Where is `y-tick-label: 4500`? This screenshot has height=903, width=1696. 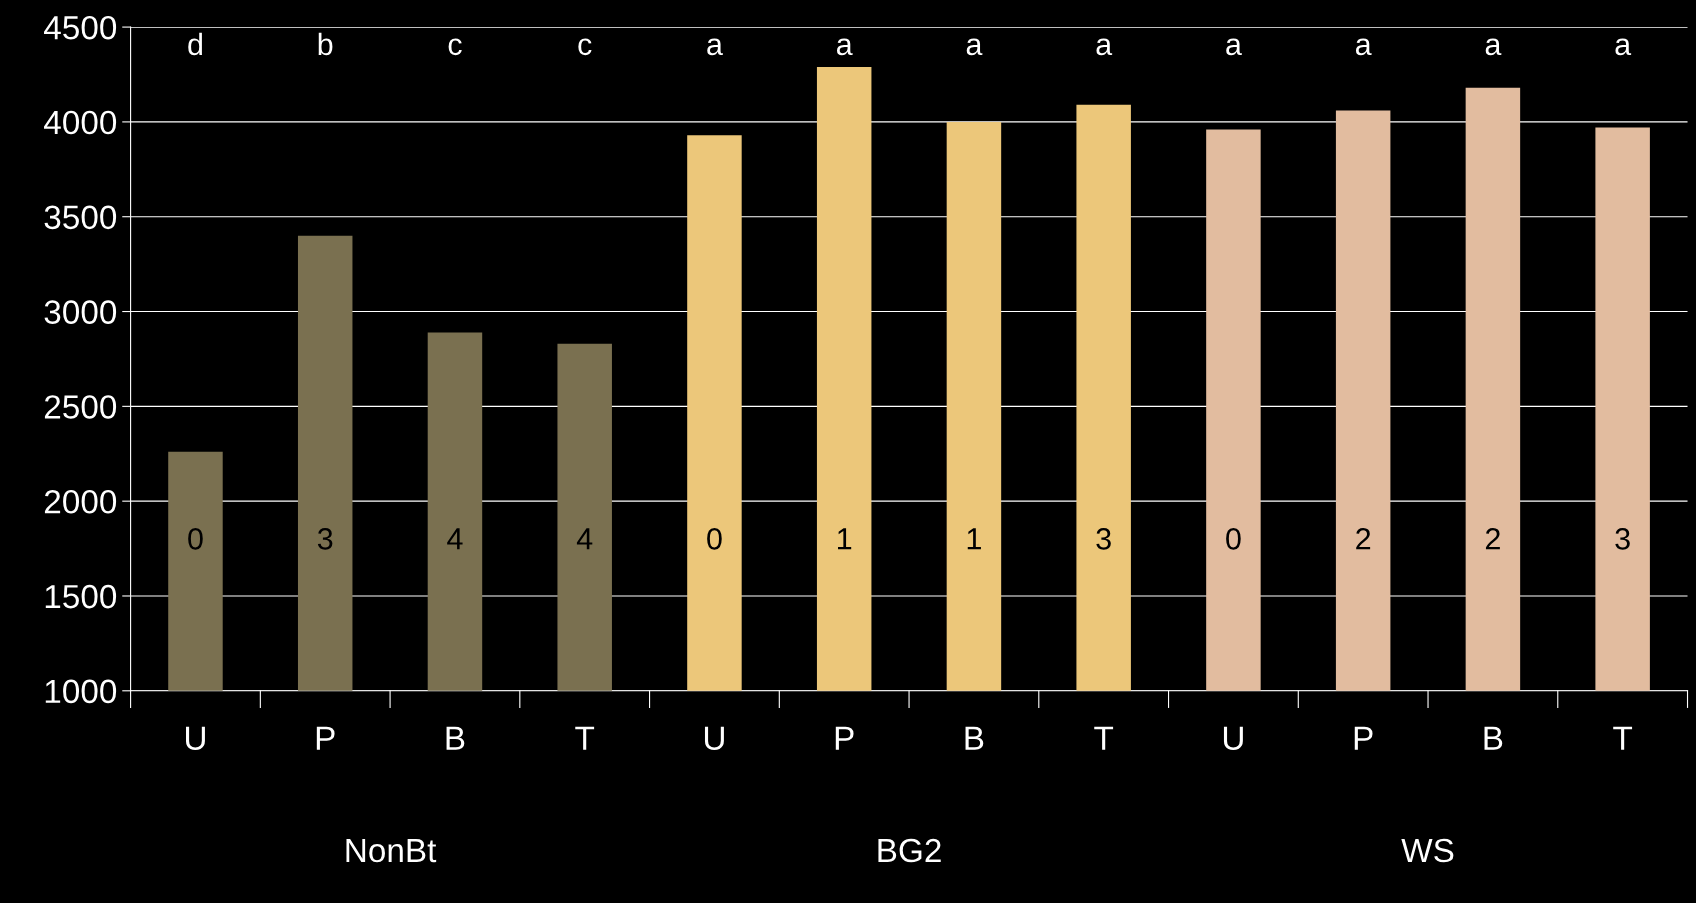
y-tick-label: 4500 is located at coordinates (80, 27).